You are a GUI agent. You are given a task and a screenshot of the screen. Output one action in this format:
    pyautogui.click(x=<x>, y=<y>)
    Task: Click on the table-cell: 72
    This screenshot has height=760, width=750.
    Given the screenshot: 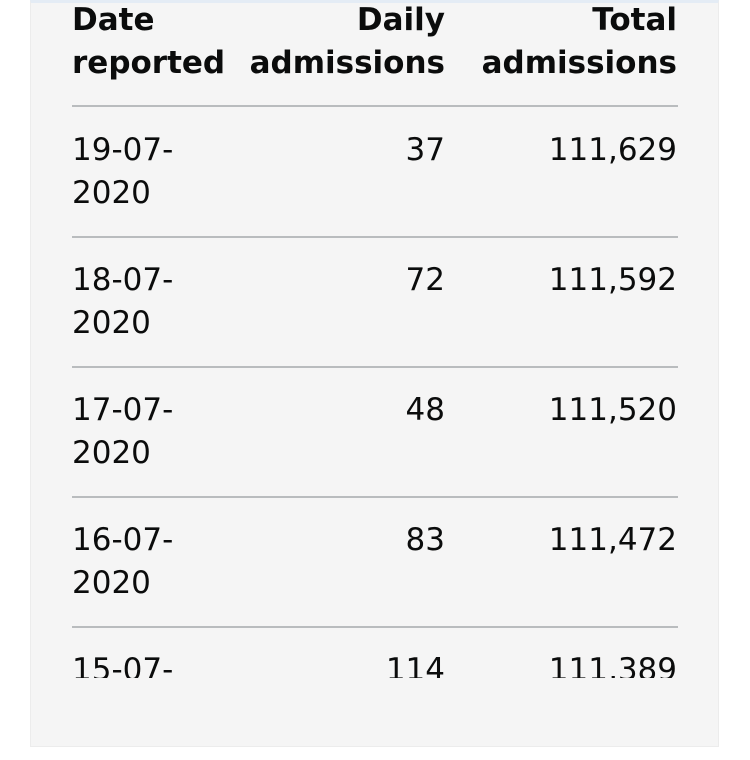 What is the action you would take?
    pyautogui.click(x=425, y=280)
    